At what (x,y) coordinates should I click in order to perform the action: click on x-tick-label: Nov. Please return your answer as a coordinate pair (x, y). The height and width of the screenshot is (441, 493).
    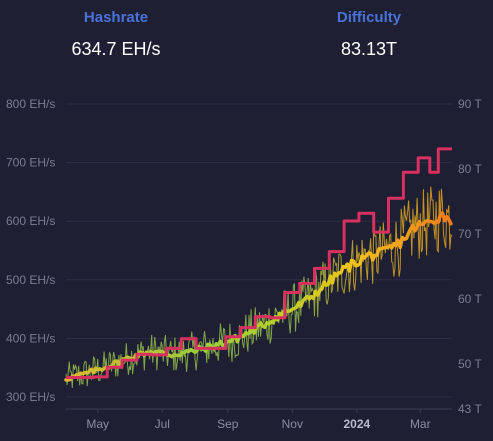
    Looking at the image, I should click on (292, 424).